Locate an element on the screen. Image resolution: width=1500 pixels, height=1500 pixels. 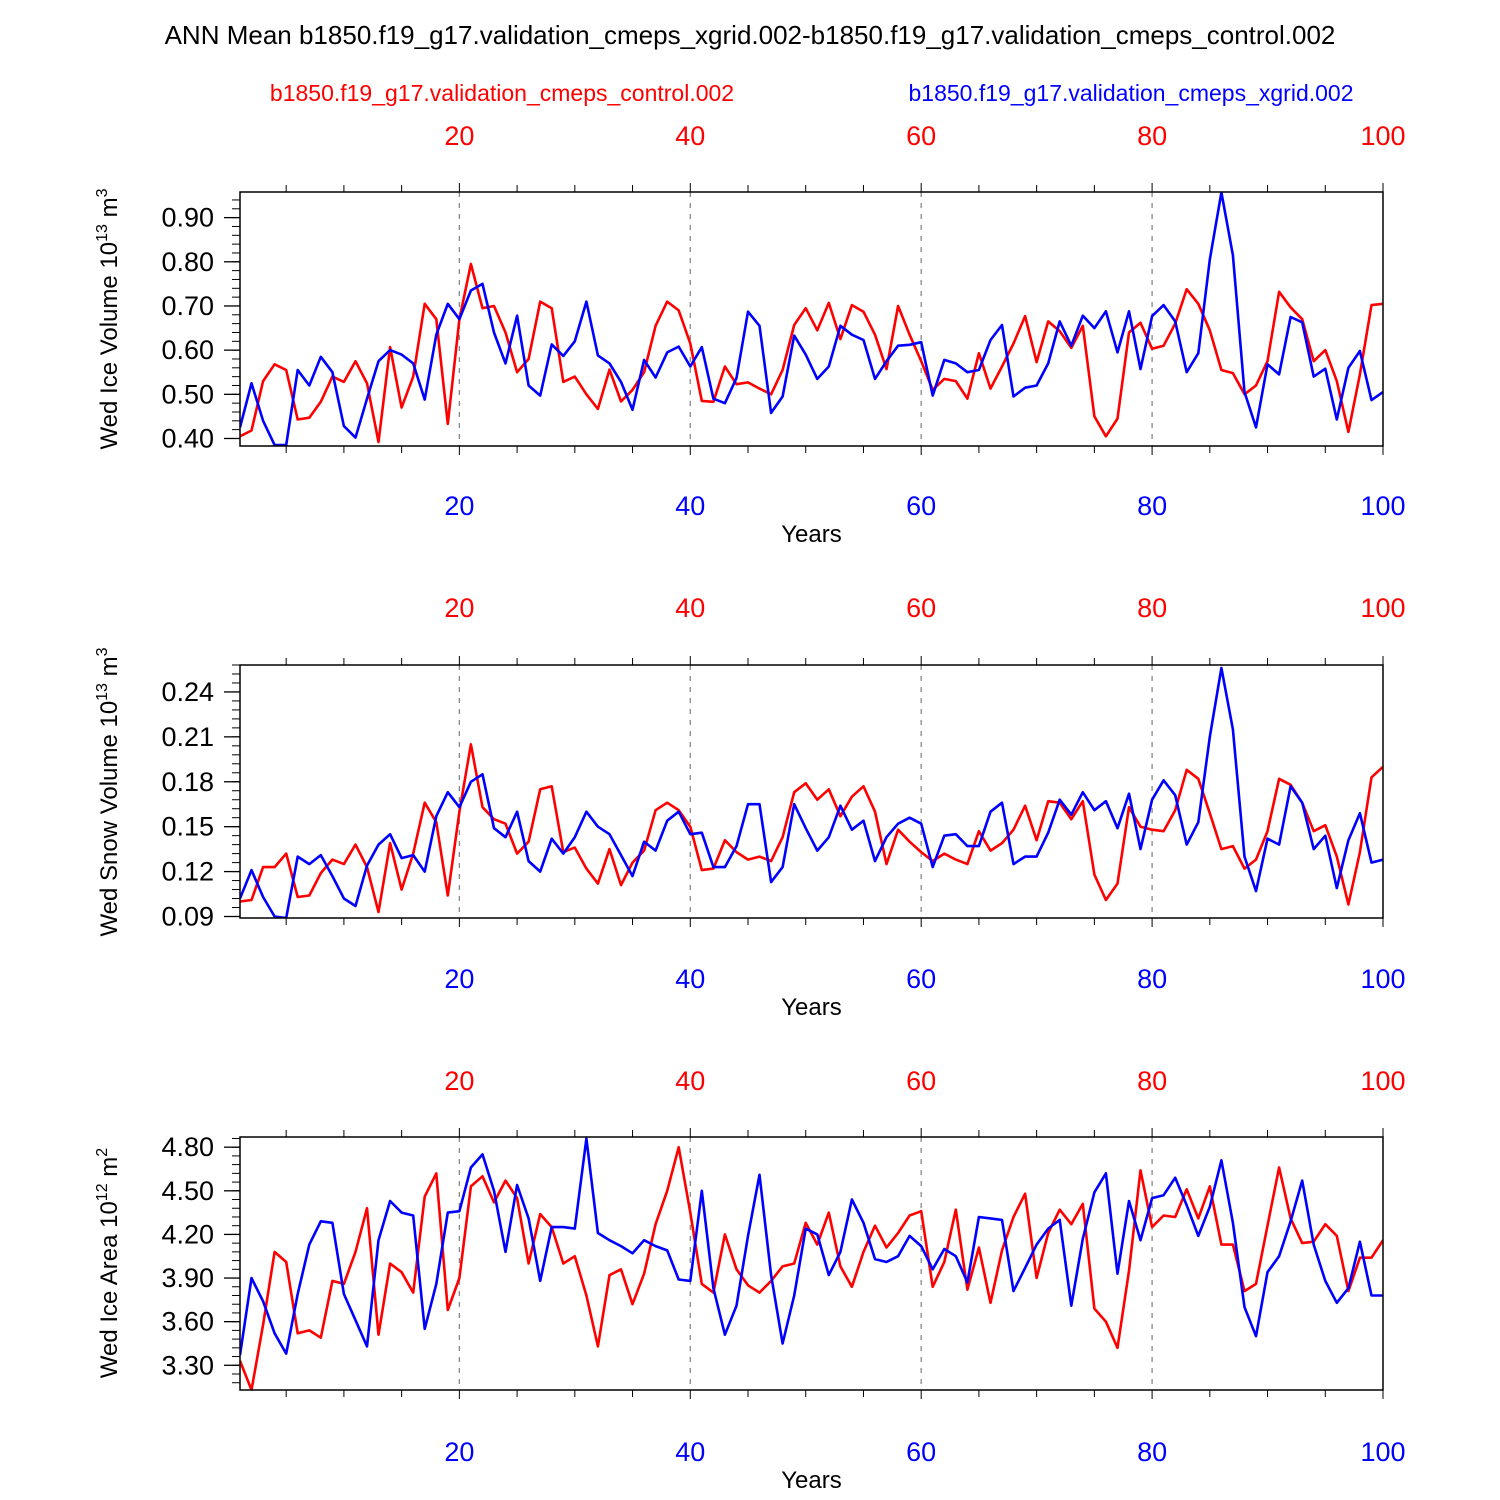
y-tick-label: 0.80 is located at coordinates (187, 262).